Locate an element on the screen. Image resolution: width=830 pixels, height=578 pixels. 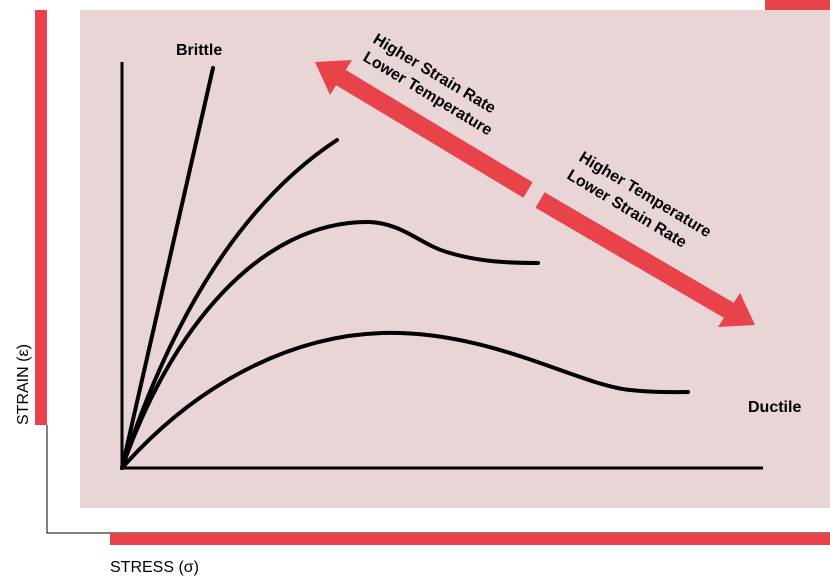
label: Brittle is located at coordinates (199, 50).